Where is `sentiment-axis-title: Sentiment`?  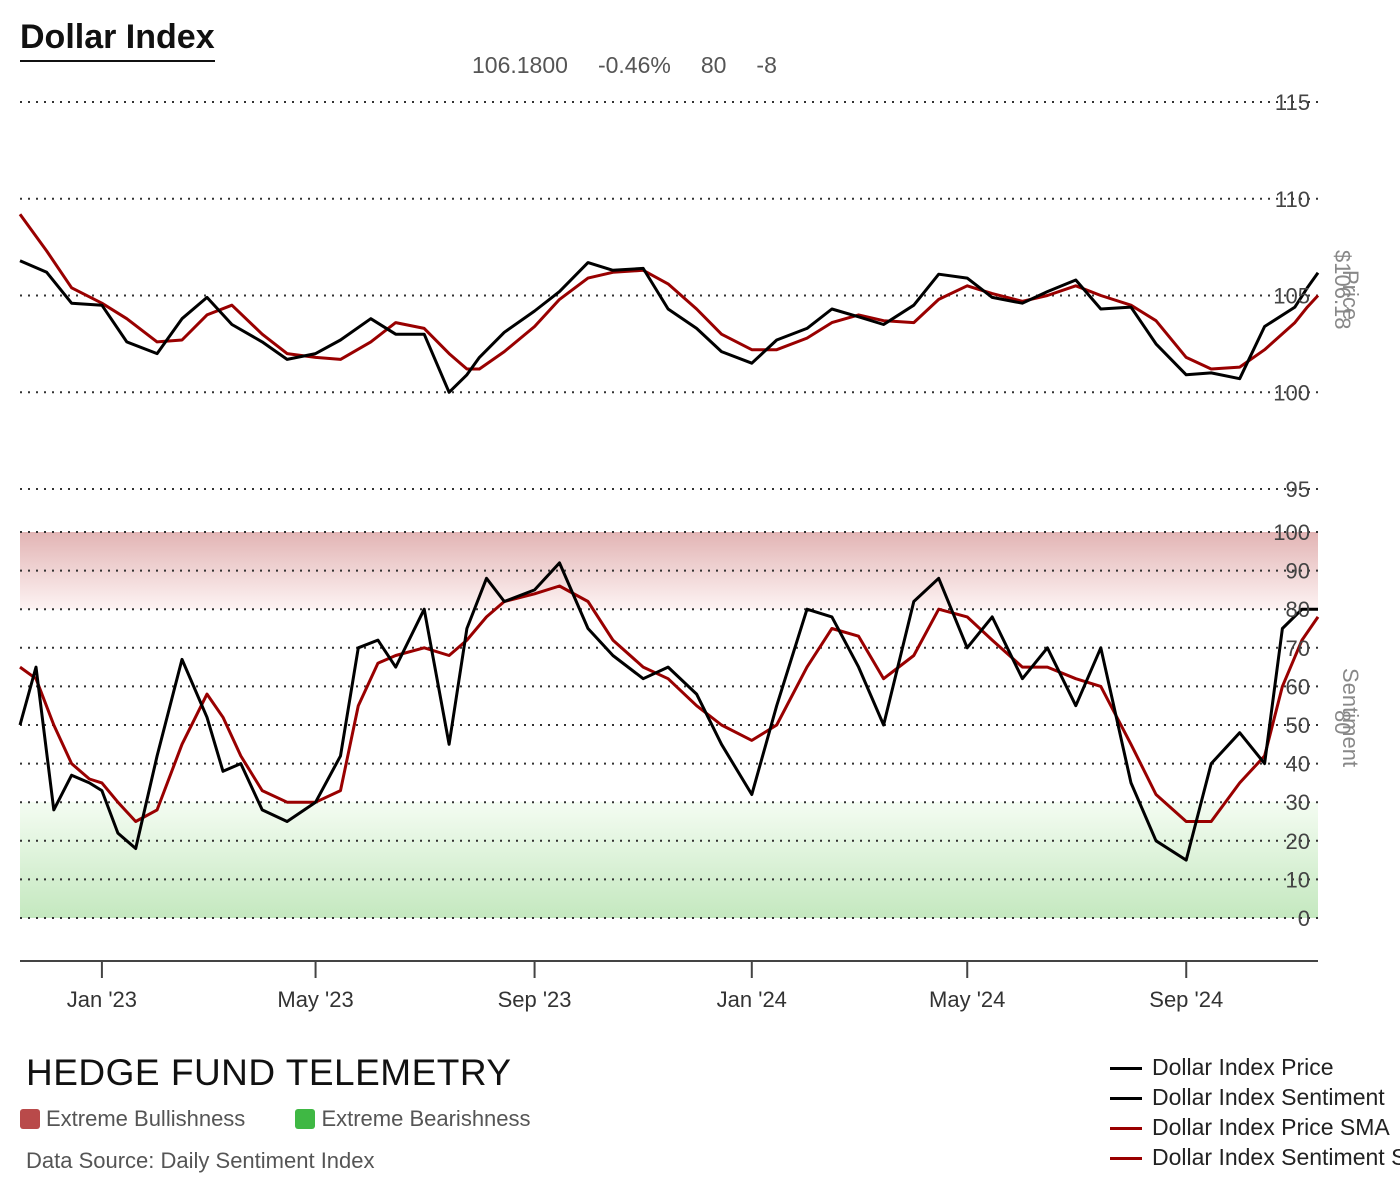
sentiment-axis-title: Sentiment is located at coordinates (1350, 717).